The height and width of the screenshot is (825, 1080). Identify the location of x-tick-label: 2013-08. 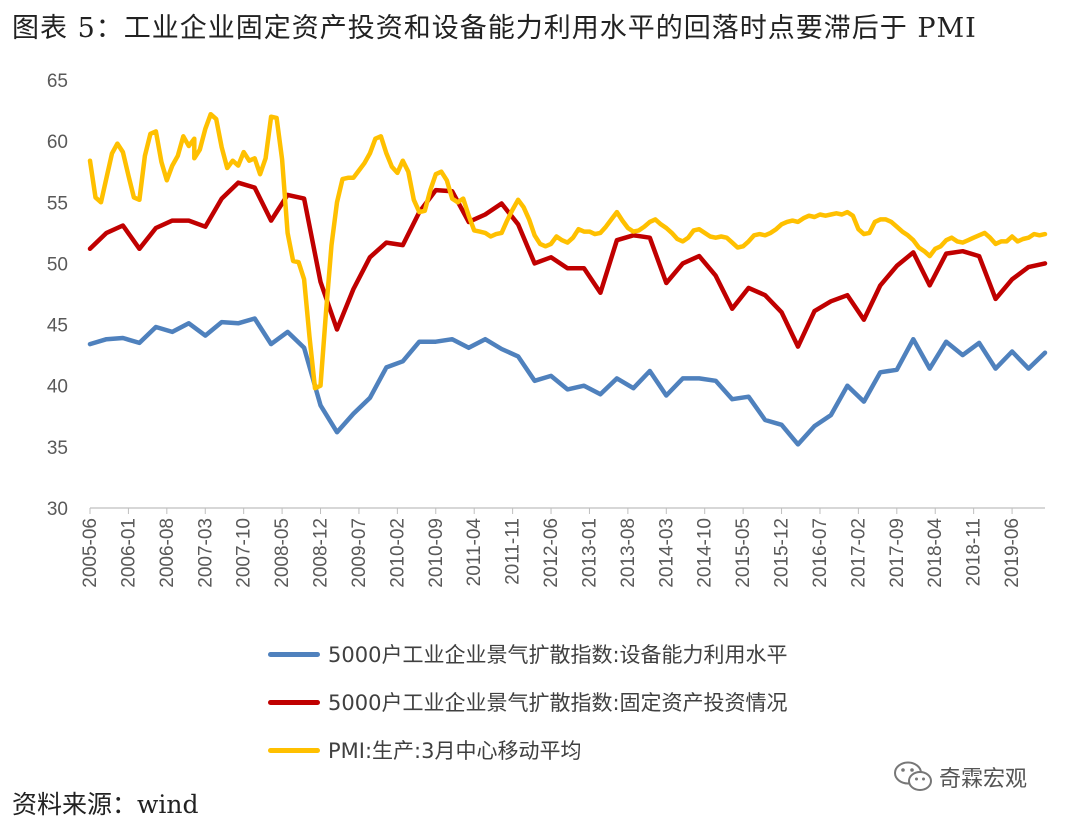
(628, 553).